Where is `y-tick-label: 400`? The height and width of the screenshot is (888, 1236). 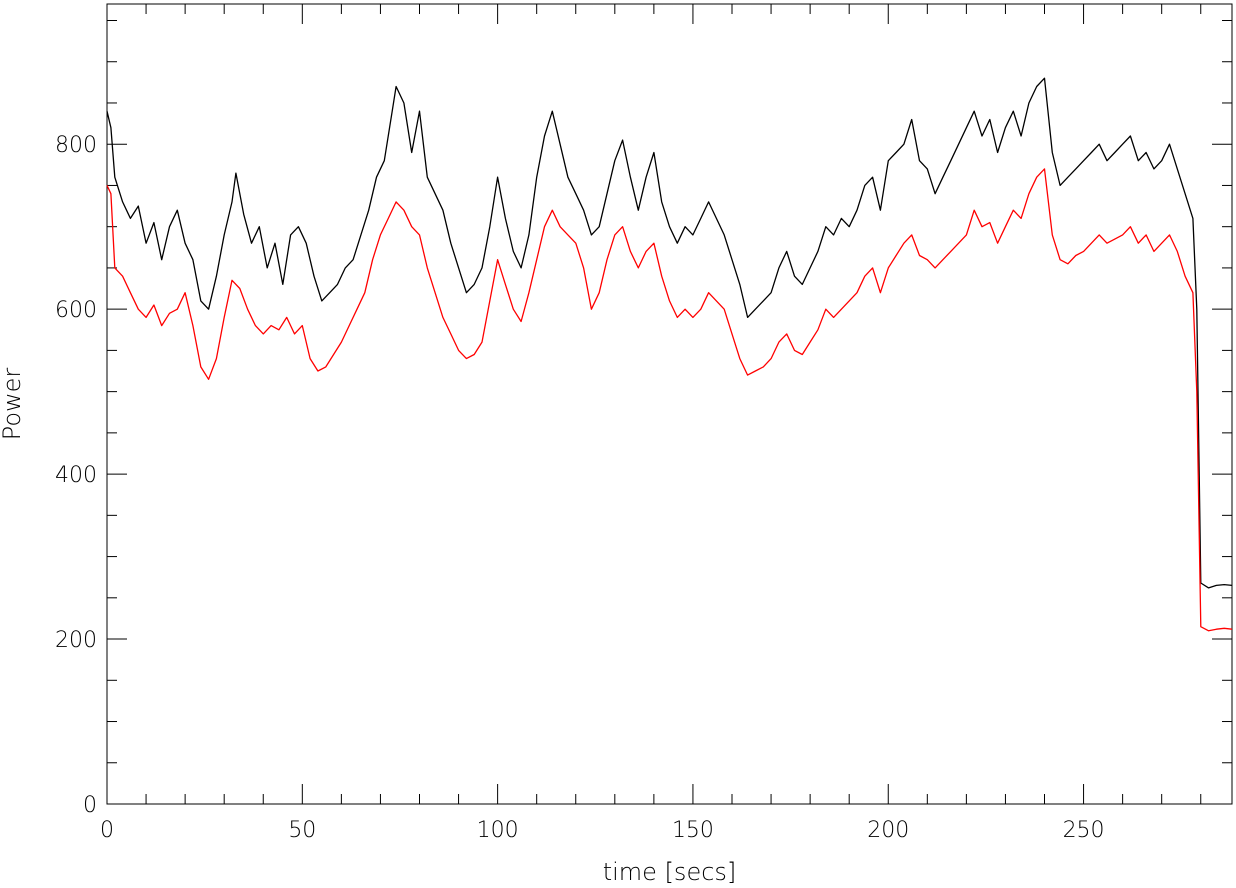
y-tick-label: 400 is located at coordinates (76, 475).